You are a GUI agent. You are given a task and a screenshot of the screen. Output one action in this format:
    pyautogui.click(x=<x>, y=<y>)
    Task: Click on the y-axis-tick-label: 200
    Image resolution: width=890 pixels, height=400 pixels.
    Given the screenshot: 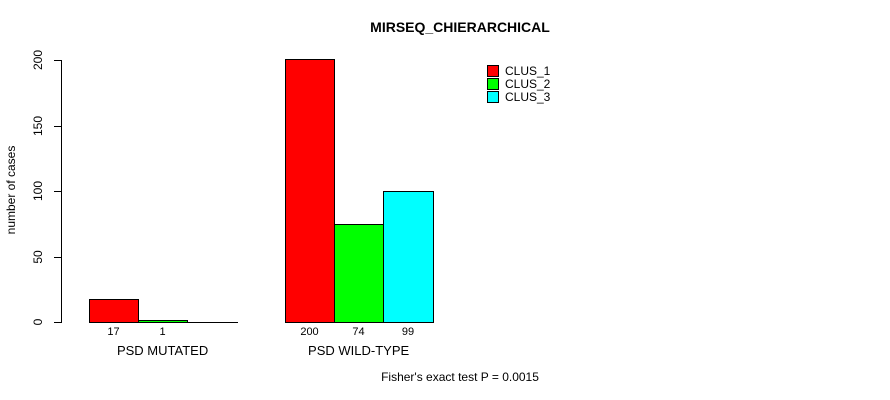 What is the action you would take?
    pyautogui.click(x=38, y=60)
    